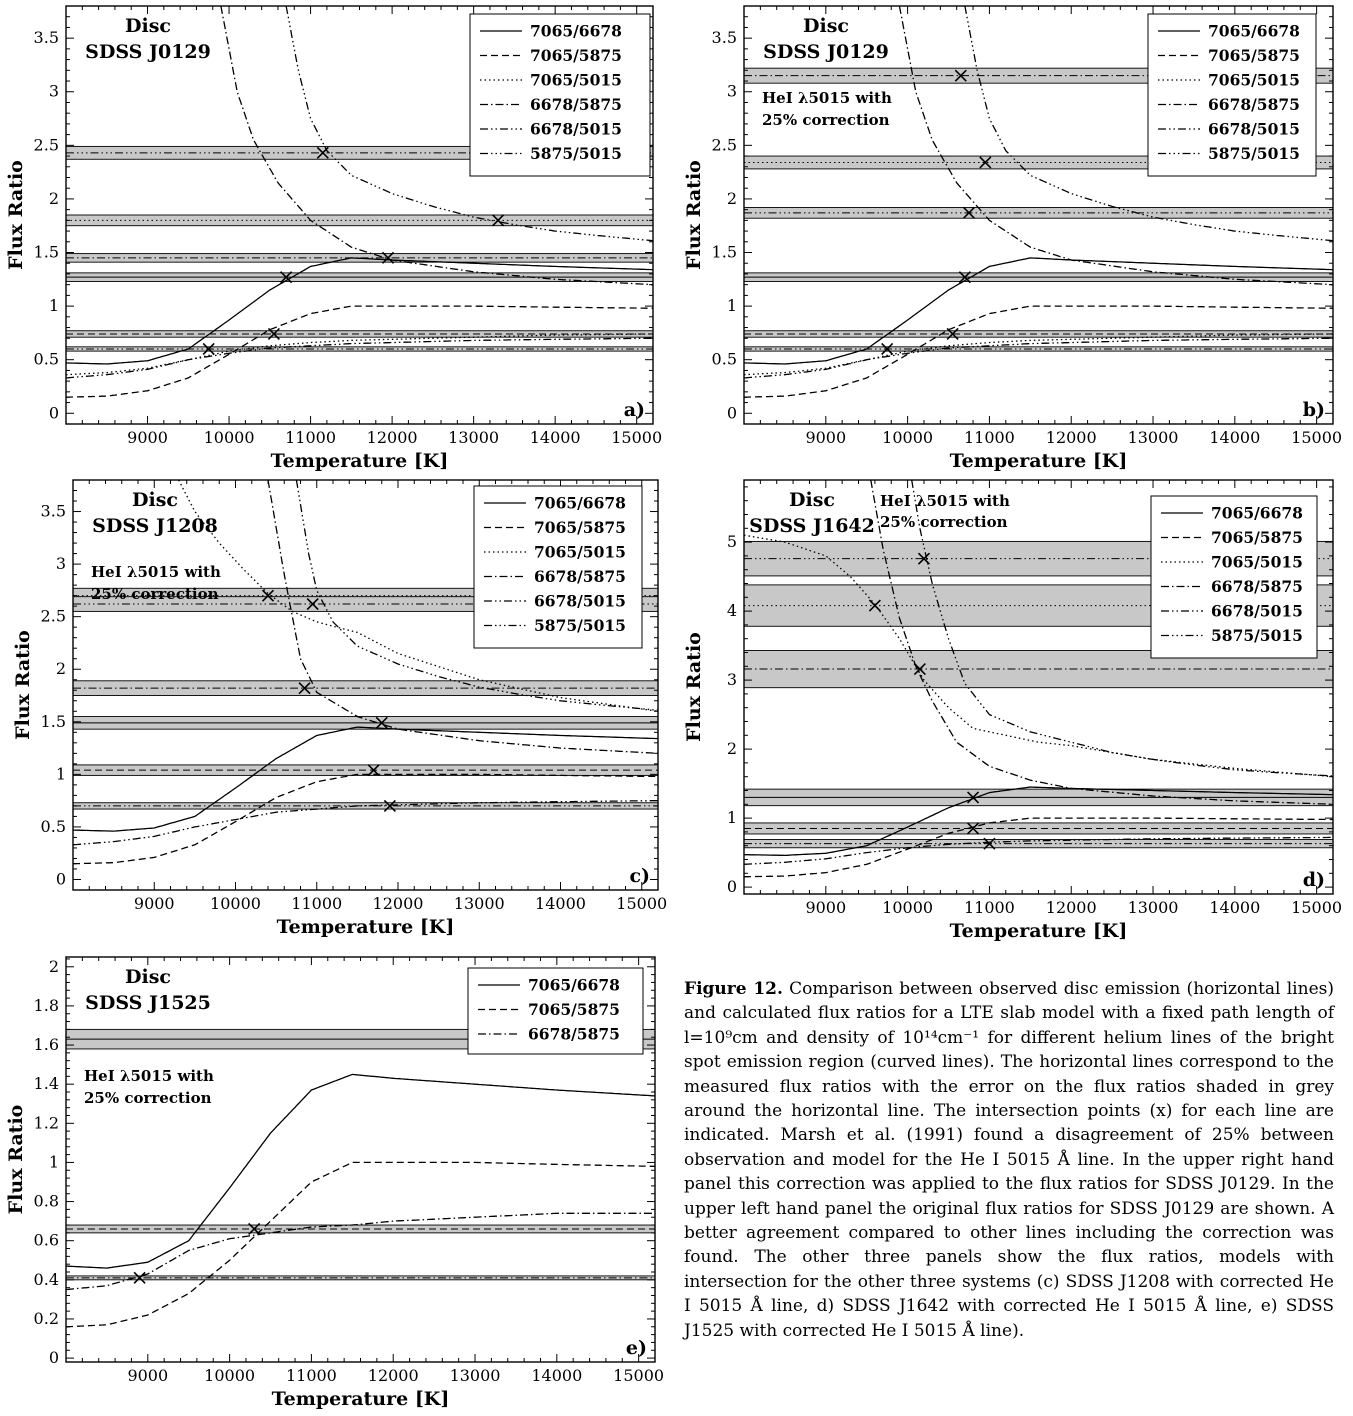  I want to click on y-tick-label: 0.2, so click(46, 1318).